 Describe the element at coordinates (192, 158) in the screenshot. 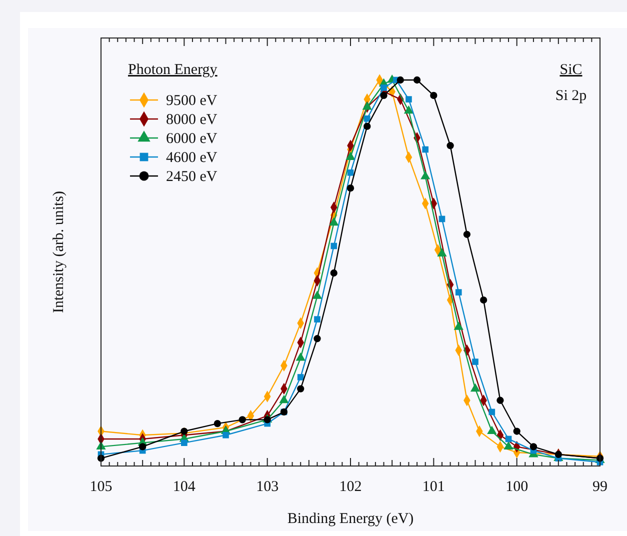

I see `legend-label: 4600 eV` at that location.